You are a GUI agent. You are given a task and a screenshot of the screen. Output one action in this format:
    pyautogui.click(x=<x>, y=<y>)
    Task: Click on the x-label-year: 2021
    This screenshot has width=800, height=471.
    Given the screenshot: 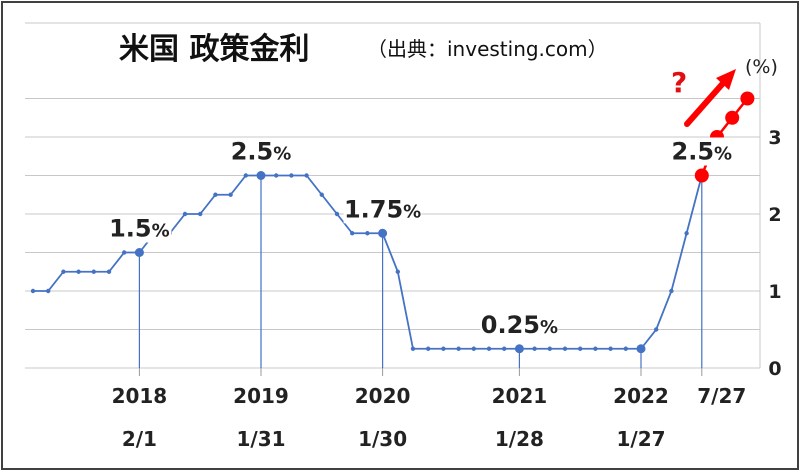 What is the action you would take?
    pyautogui.click(x=520, y=396)
    